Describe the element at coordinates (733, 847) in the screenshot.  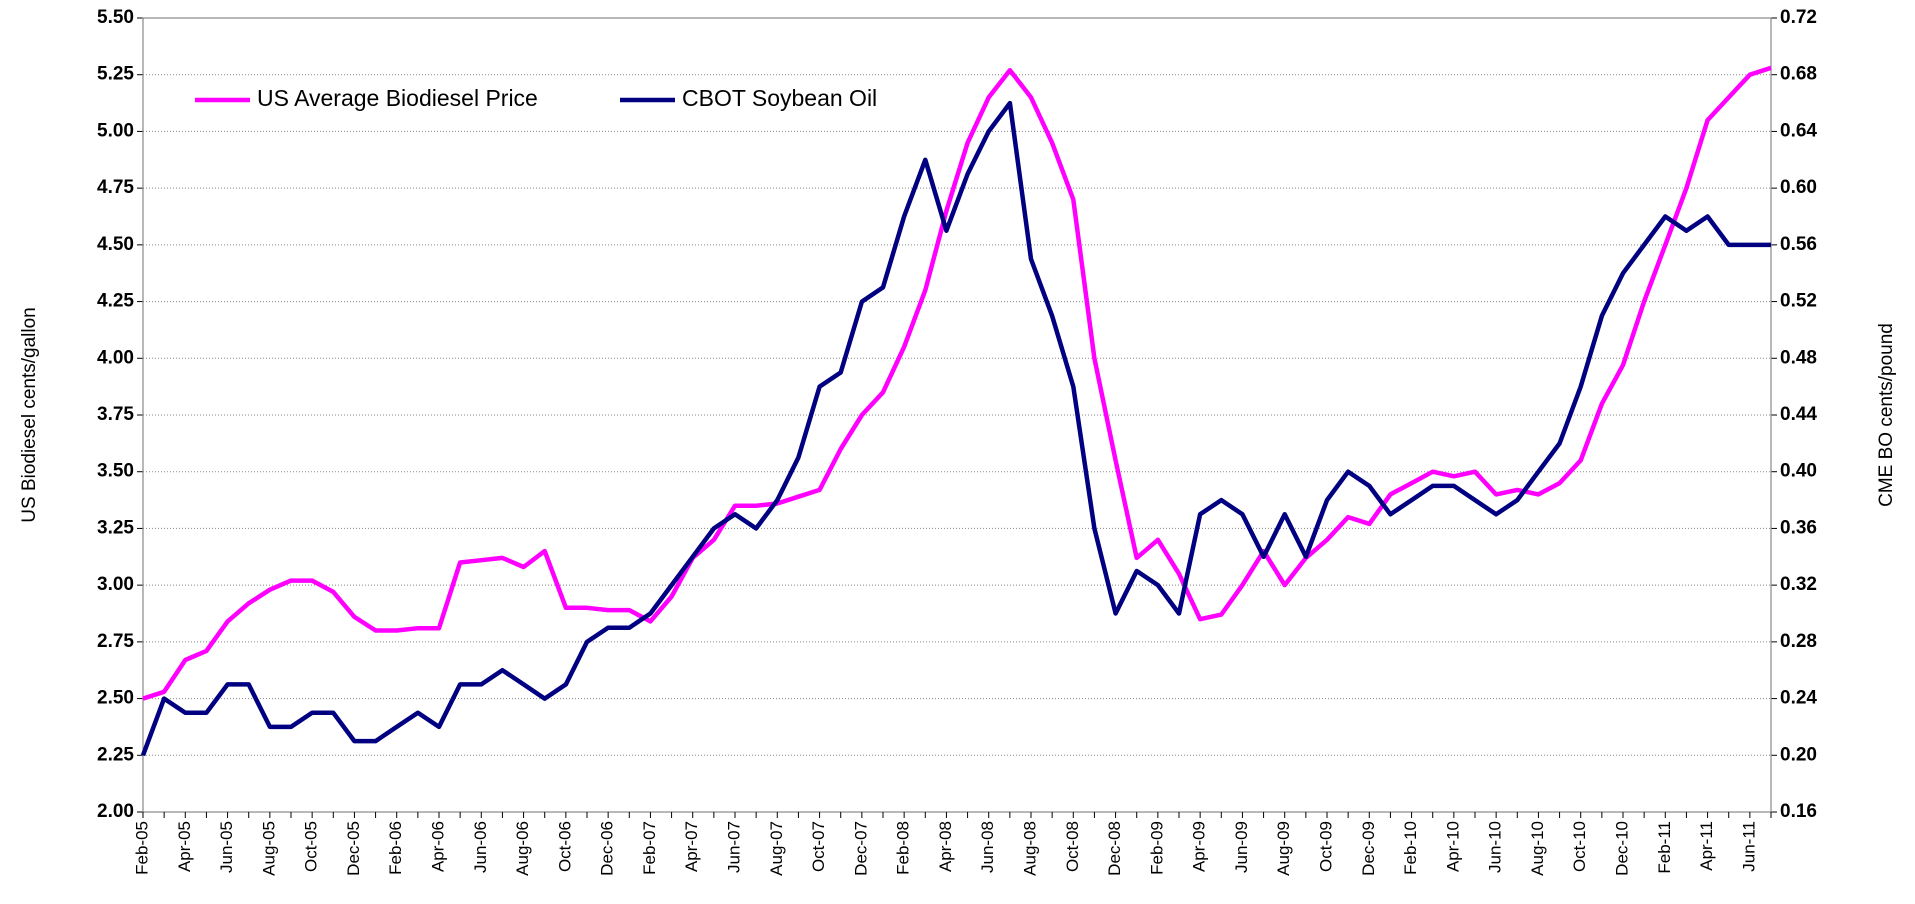
I see `x-tick-label: Jun-07` at that location.